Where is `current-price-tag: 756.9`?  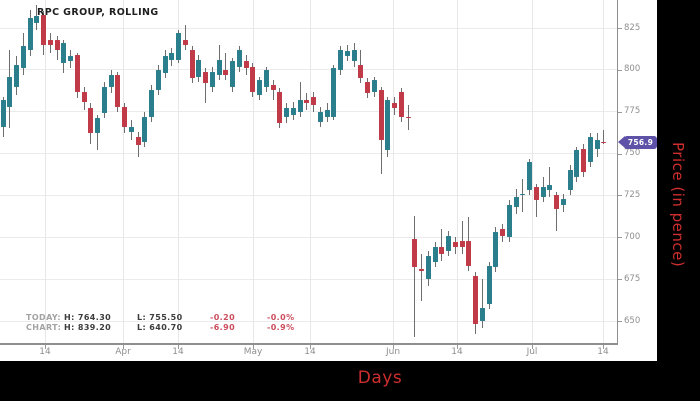 current-price-tag: 756.9 is located at coordinates (640, 142).